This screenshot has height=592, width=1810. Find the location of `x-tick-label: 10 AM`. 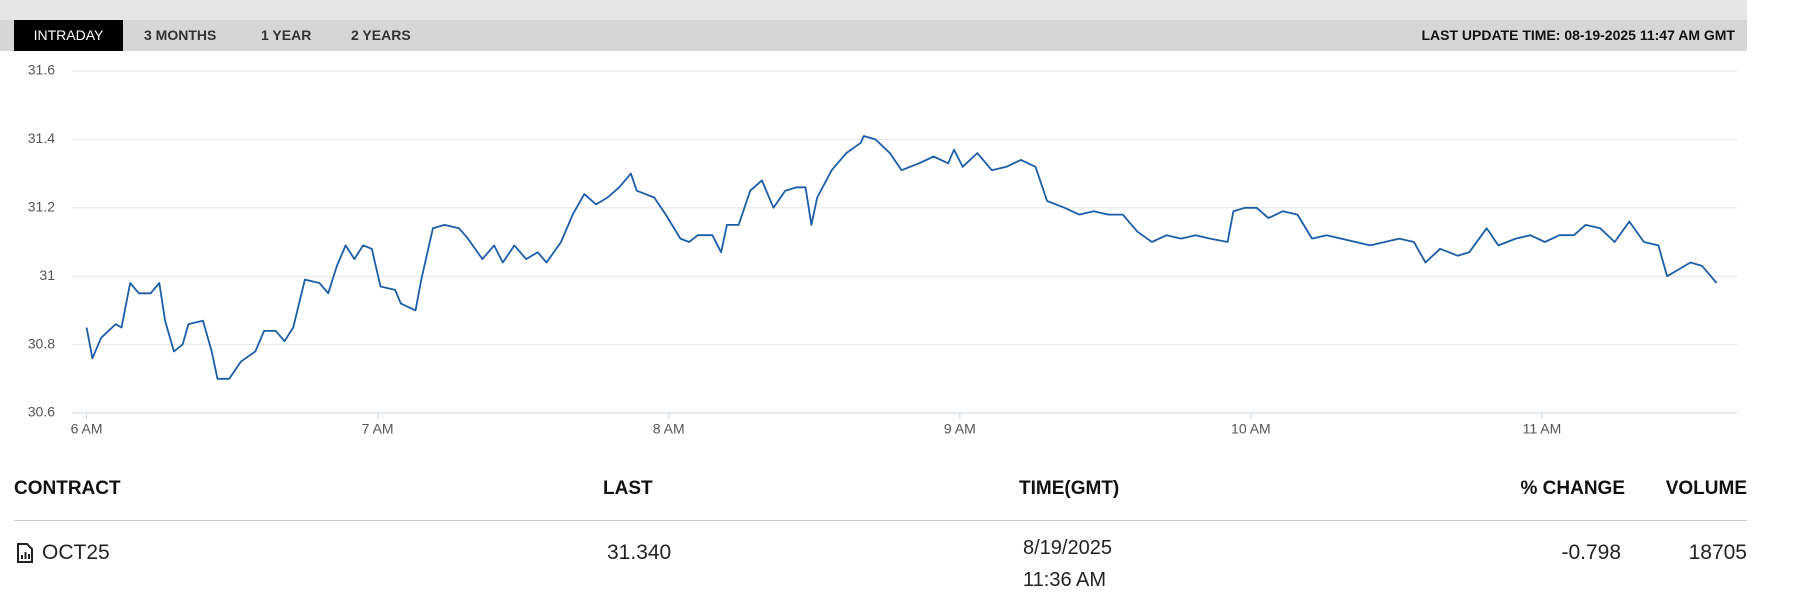

x-tick-label: 10 AM is located at coordinates (1251, 429).